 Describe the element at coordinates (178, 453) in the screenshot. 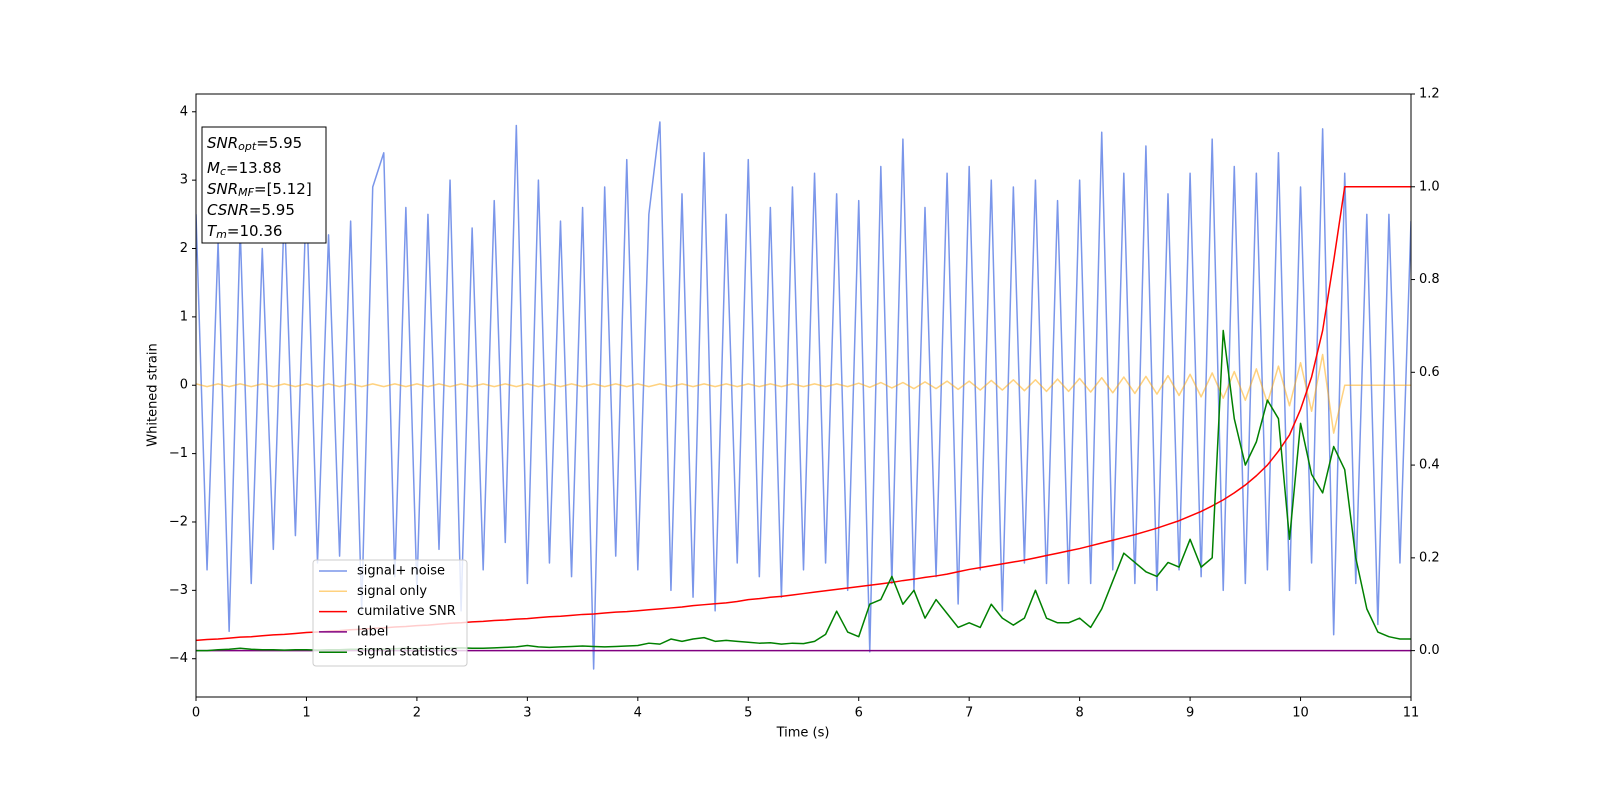

I see `y-tick-label: −1` at that location.